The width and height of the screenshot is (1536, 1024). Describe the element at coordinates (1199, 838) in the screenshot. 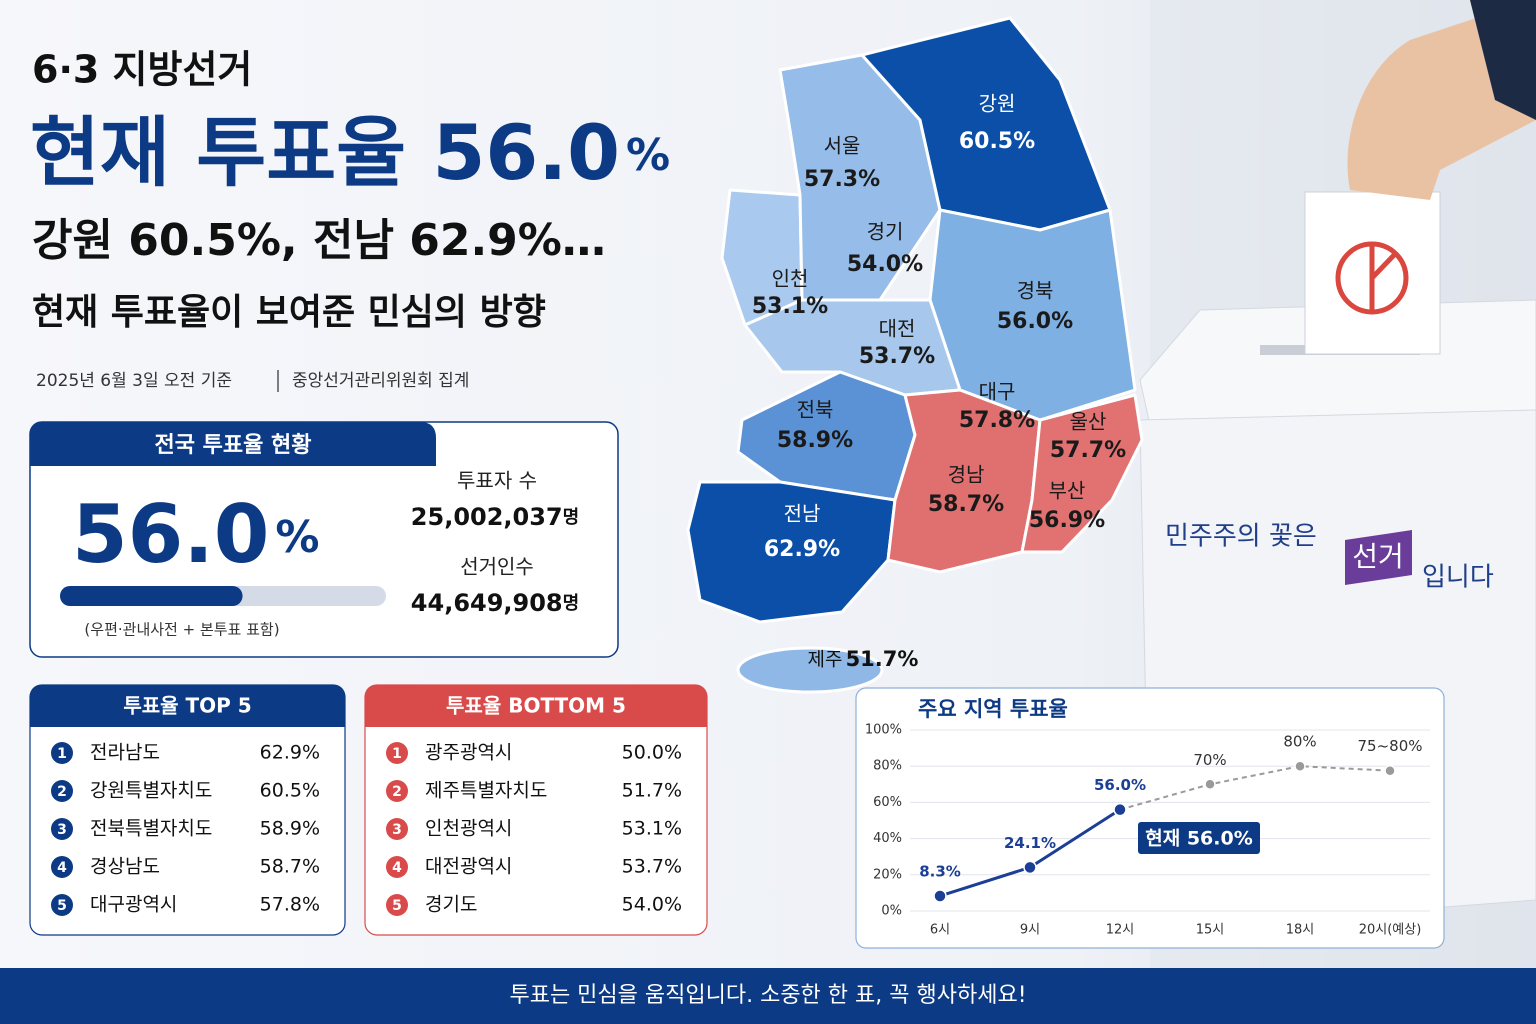

I see `annotation-box` at that location.